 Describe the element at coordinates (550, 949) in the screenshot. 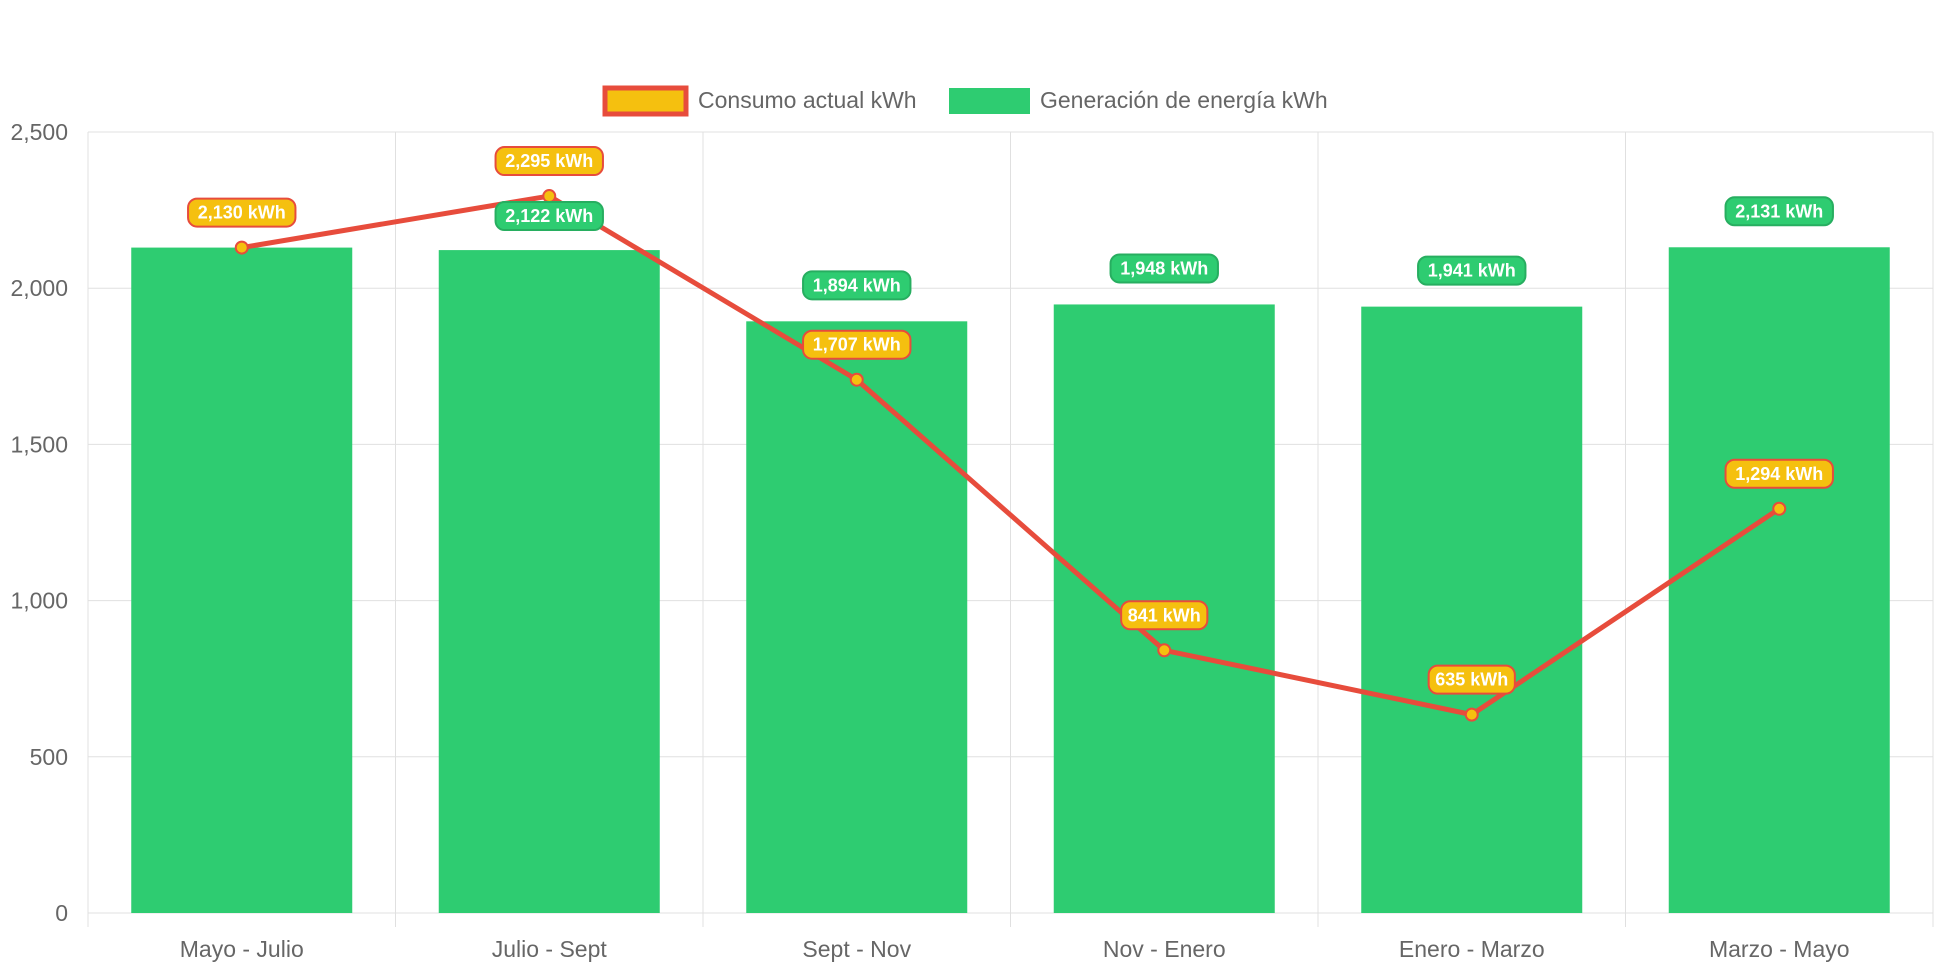

I see `x-tick-label: Julio - Sept` at that location.